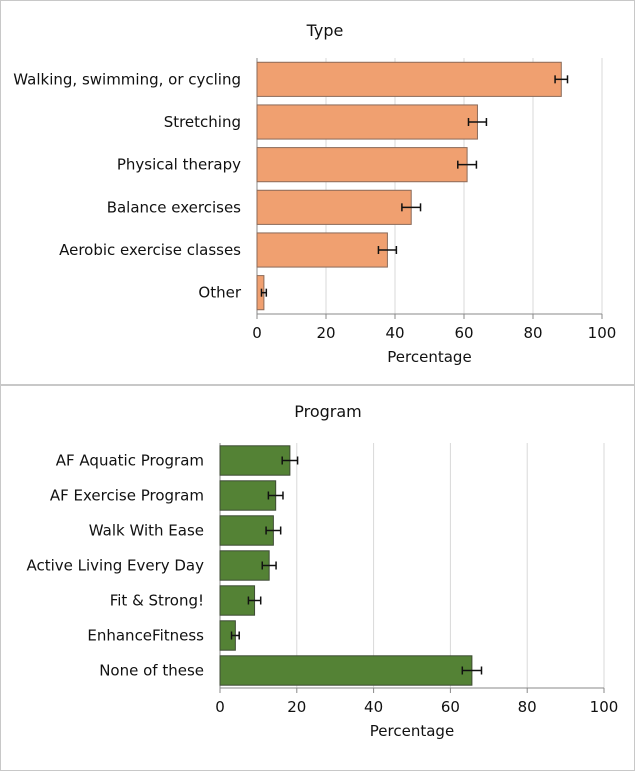 Image resolution: width=635 pixels, height=771 pixels. Describe the element at coordinates (219, 293) in the screenshot. I see `category-label: Other` at that location.